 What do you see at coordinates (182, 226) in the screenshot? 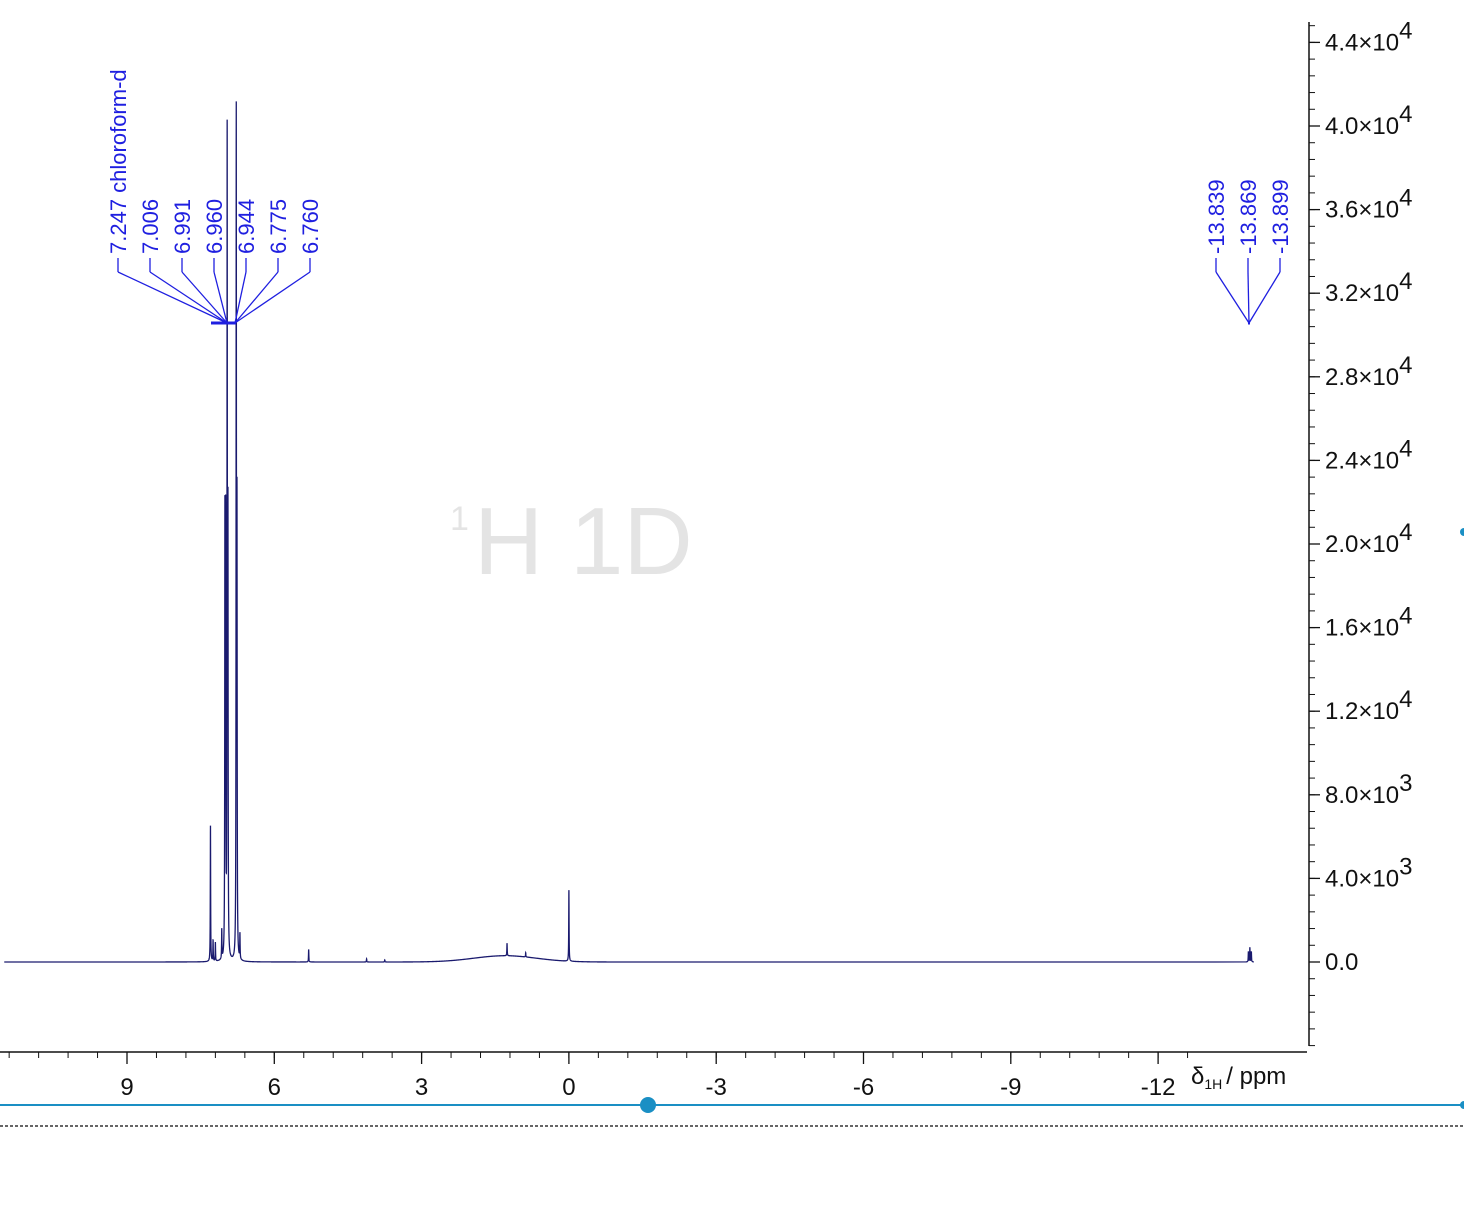
I see `peak-label: 6.991` at bounding box center [182, 226].